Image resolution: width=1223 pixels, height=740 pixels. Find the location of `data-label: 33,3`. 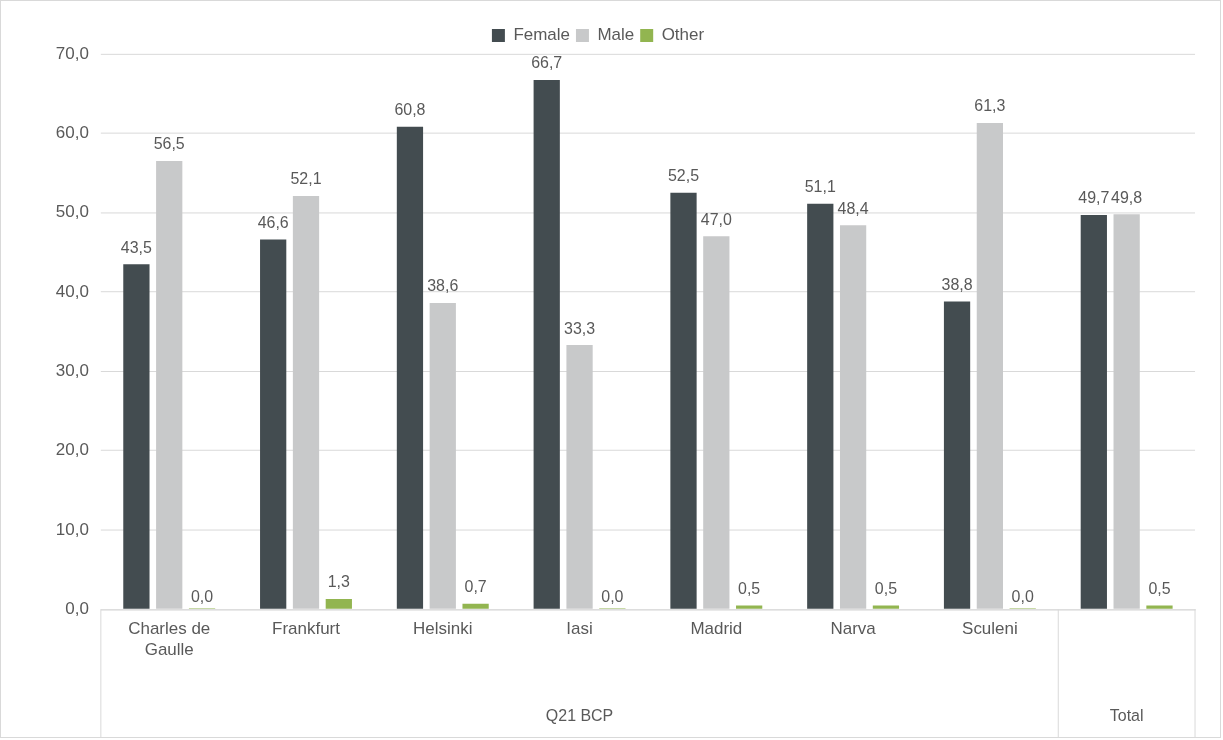

data-label: 33,3 is located at coordinates (580, 328).